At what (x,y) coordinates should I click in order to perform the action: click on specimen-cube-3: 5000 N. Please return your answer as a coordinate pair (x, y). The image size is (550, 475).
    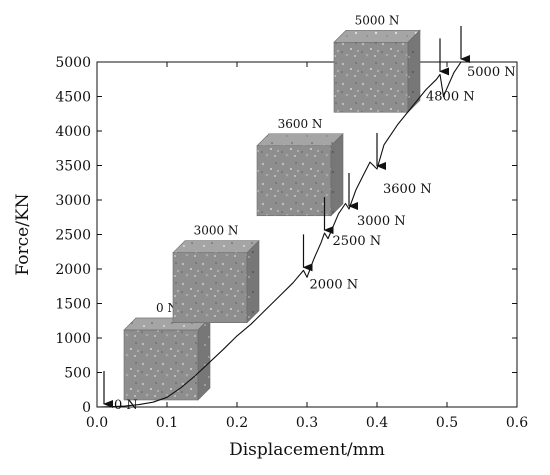
    Looking at the image, I should click on (377, 63).